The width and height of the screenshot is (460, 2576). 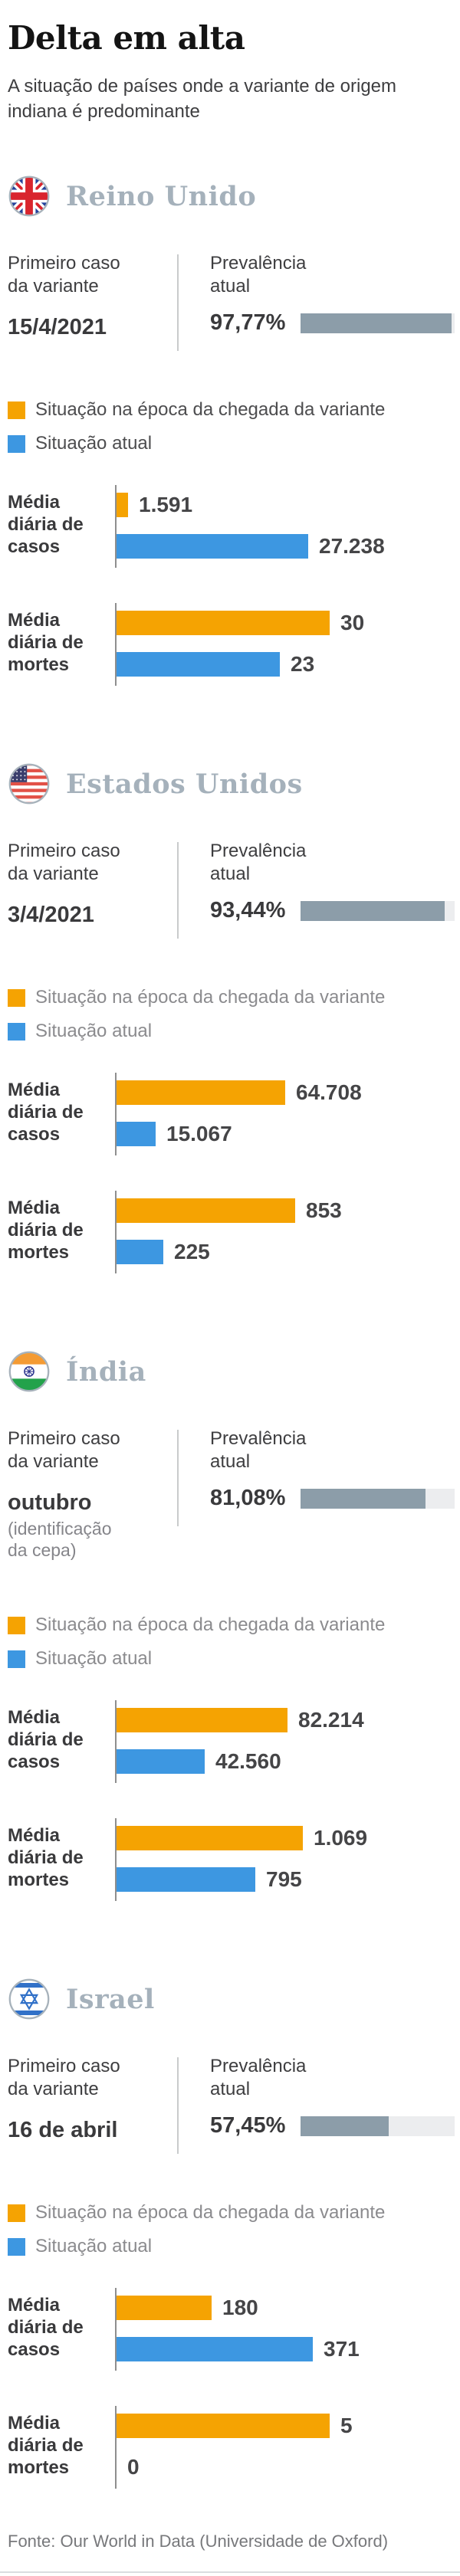 I want to click on chart-area: 1.591 27.238, so click(x=284, y=527).